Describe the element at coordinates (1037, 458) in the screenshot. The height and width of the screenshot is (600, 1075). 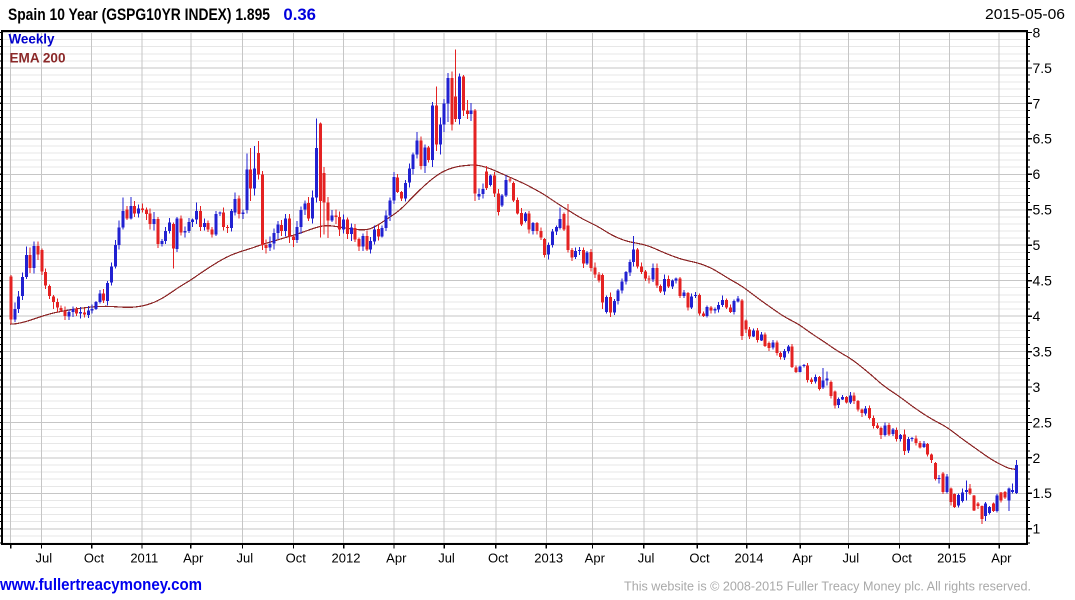
I see `svg-text: 2` at that location.